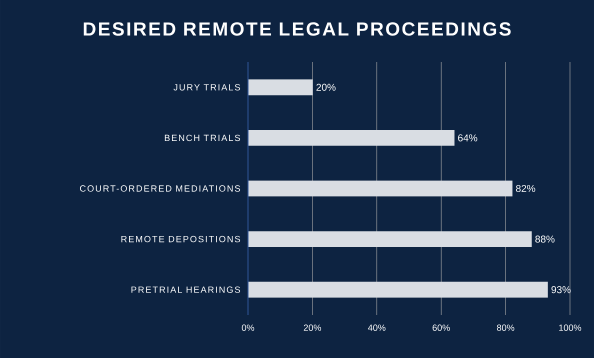 Image resolution: width=594 pixels, height=358 pixels. What do you see at coordinates (297, 29) in the screenshot?
I see `chart-title: DESIRED REMOTE LEGAL PROCEEDINGS` at bounding box center [297, 29].